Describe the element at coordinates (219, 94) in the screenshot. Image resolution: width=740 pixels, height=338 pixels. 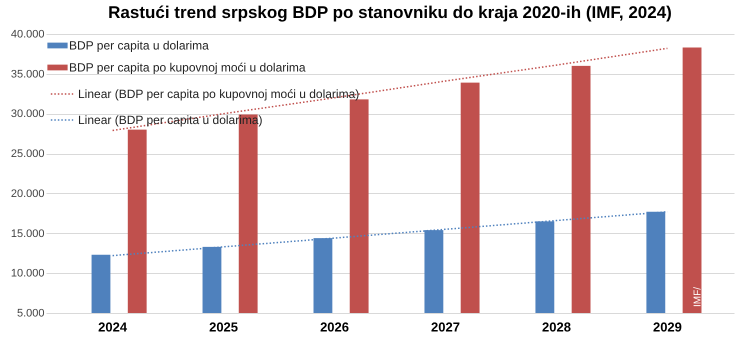
I see `legend-label: Linear (BDP per capita po kupovnoj moći u dolarima)` at that location.